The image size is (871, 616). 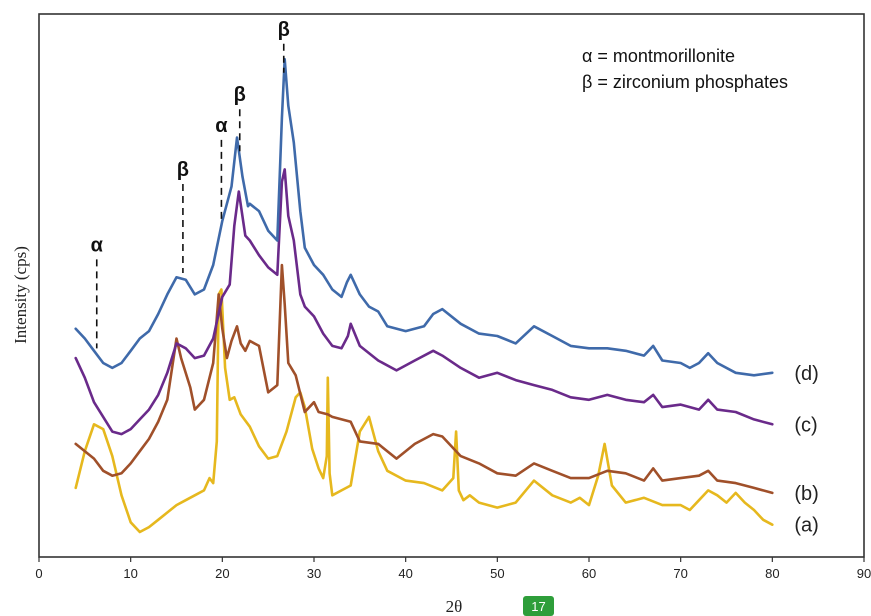 What do you see at coordinates (806, 450) in the screenshot?
I see `curve-labels: (a) (b) (c) (d)` at bounding box center [806, 450].